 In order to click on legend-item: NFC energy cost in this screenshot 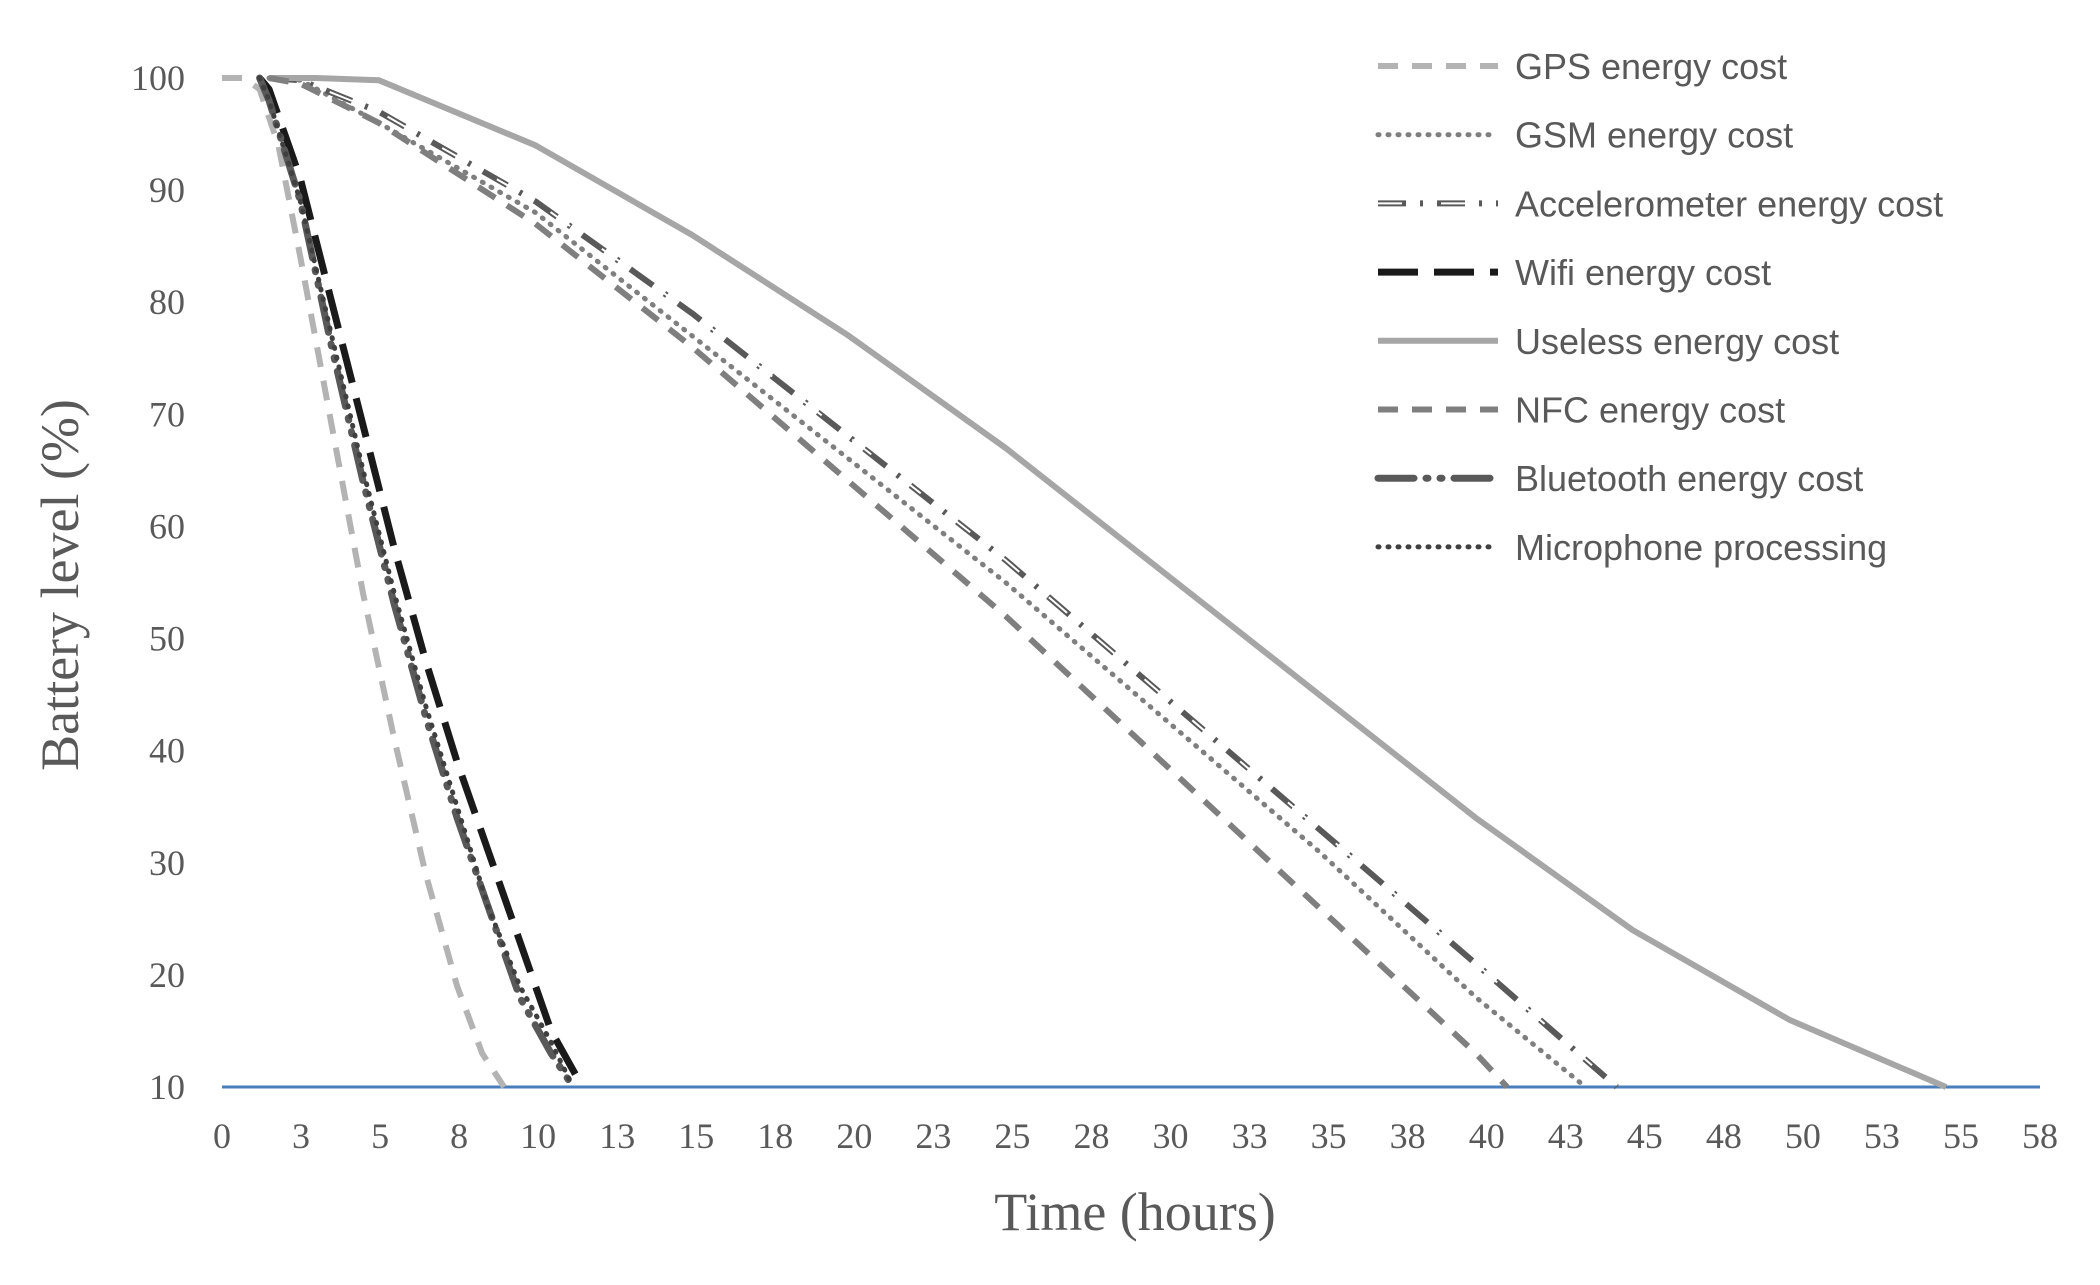, I will do `click(1581, 410)`.